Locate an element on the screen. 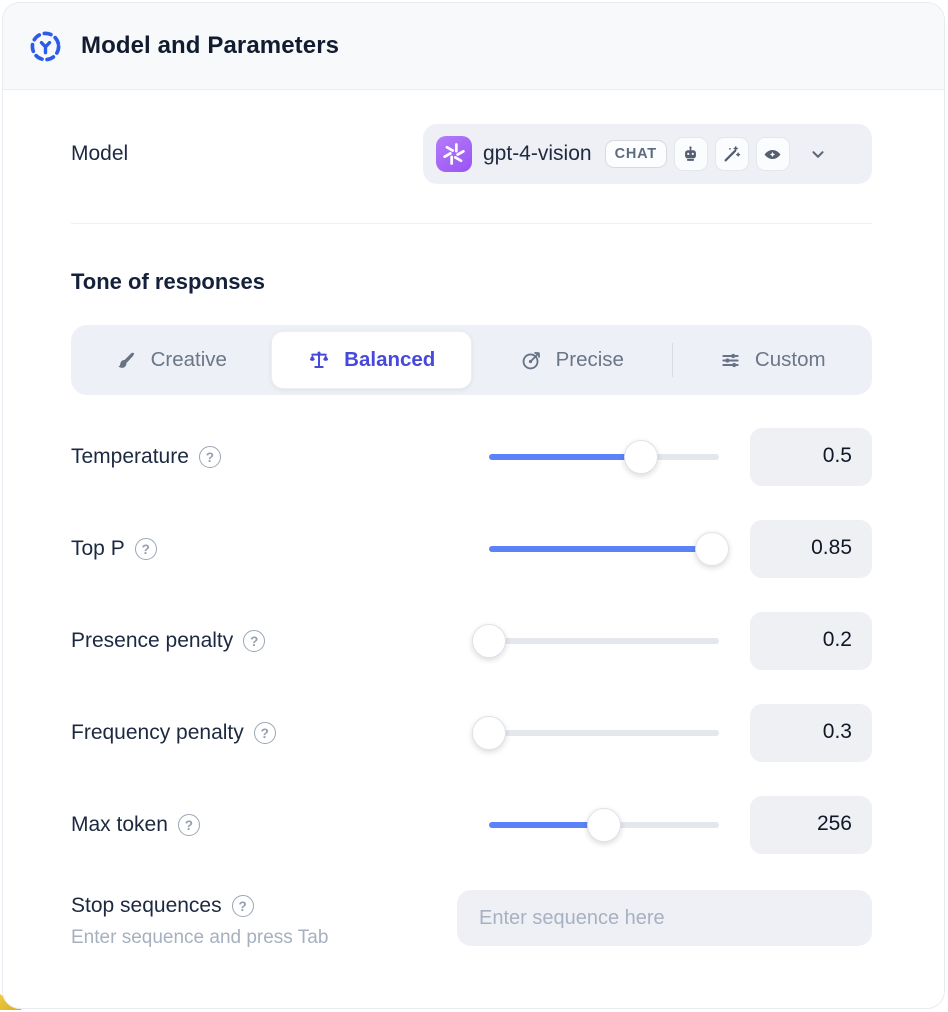  frequency-penalty-controls: 0.3 is located at coordinates (672, 733).